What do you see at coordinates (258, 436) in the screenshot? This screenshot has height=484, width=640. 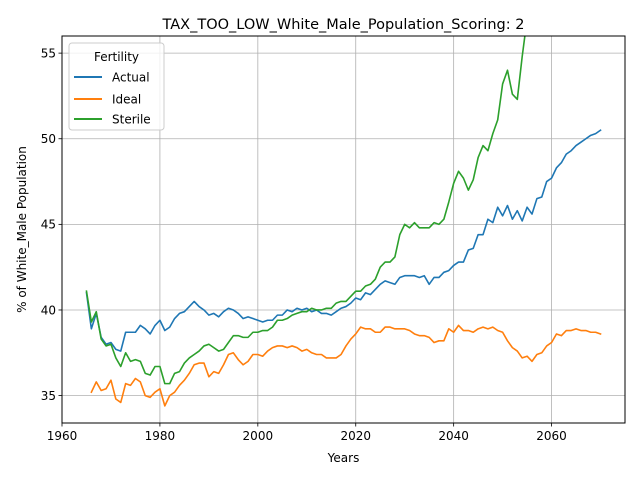 I see `x-tick-label: 2000` at bounding box center [258, 436].